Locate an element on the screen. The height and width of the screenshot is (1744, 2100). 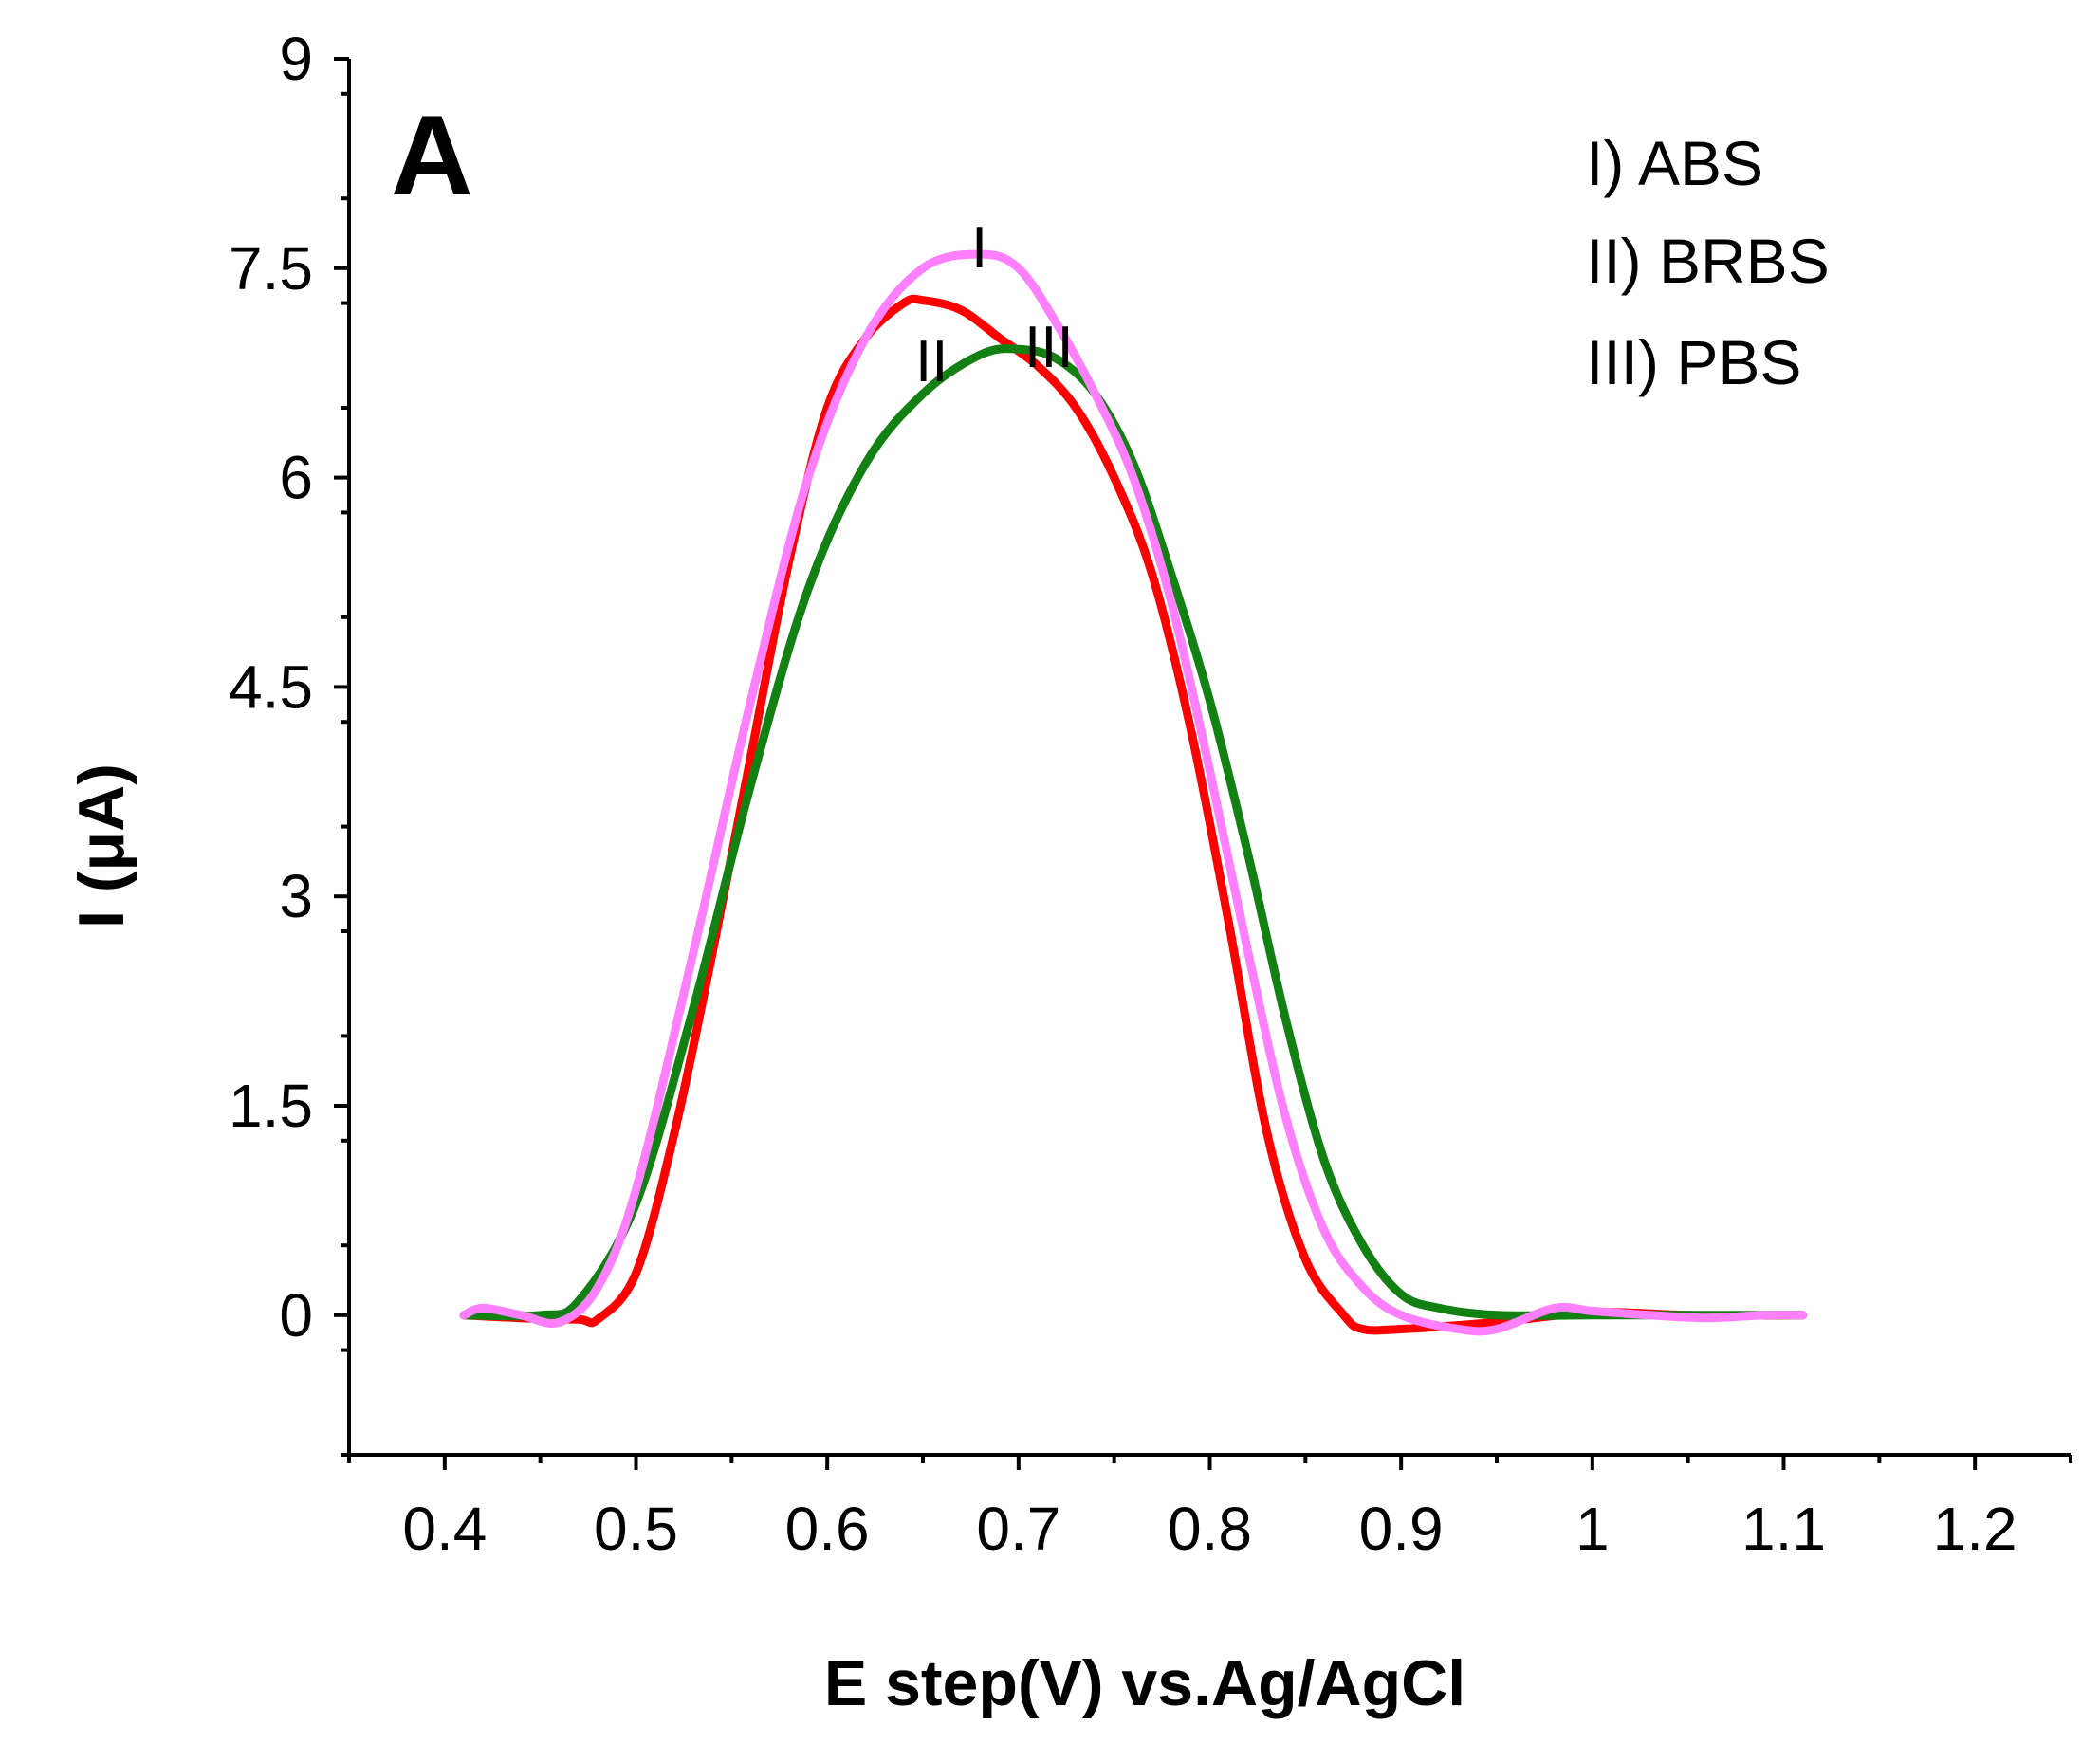
x-tick-label: 0.6 is located at coordinates (827, 1529).